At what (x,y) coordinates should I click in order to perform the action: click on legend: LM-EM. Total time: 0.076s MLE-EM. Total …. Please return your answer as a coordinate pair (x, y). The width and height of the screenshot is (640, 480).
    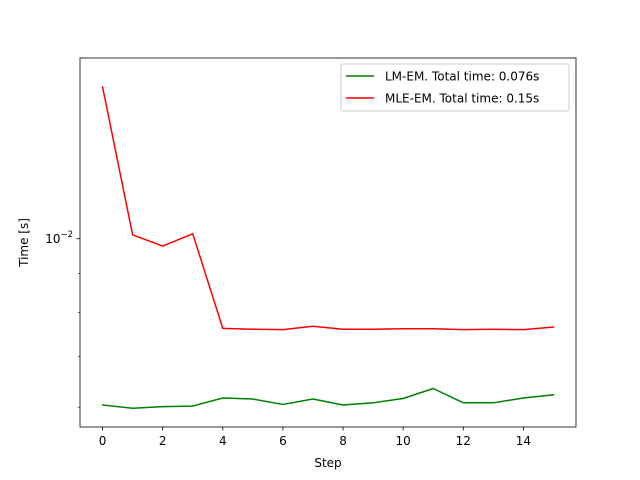
    Looking at the image, I should click on (455, 87).